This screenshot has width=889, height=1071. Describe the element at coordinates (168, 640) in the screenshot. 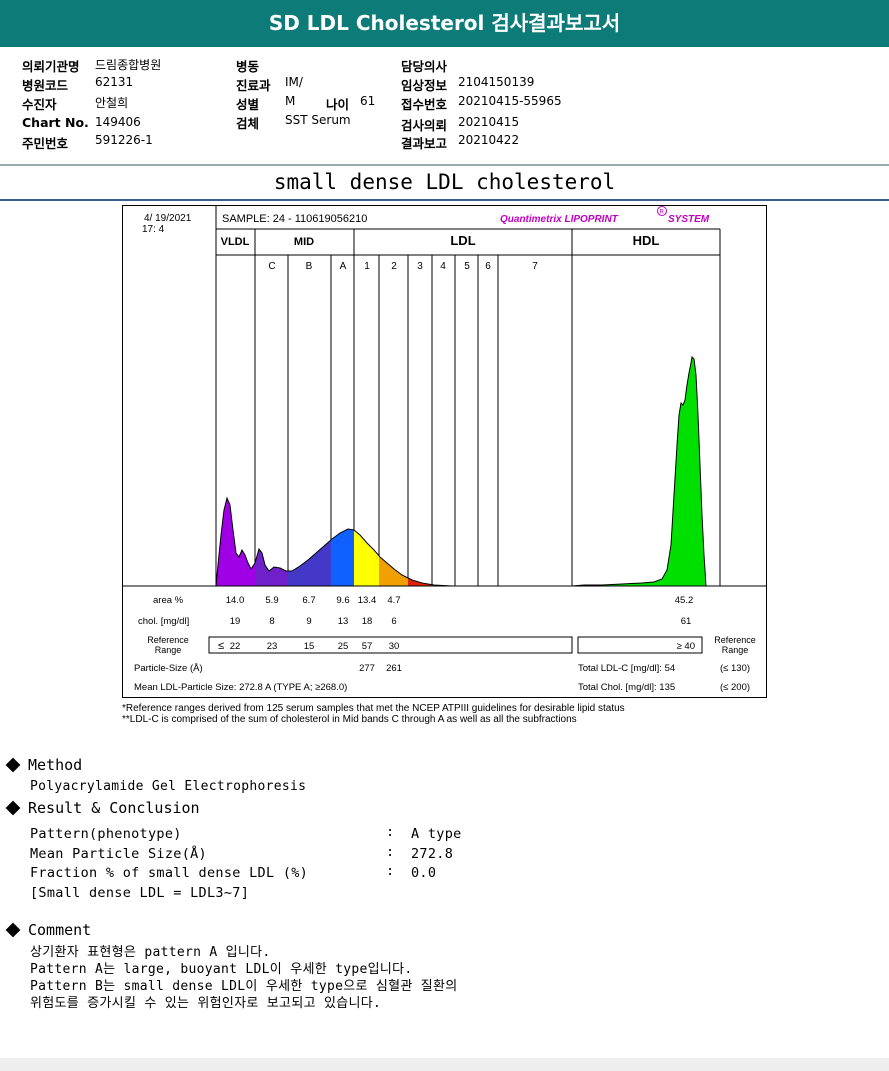

I see `ref-label: Reference` at that location.